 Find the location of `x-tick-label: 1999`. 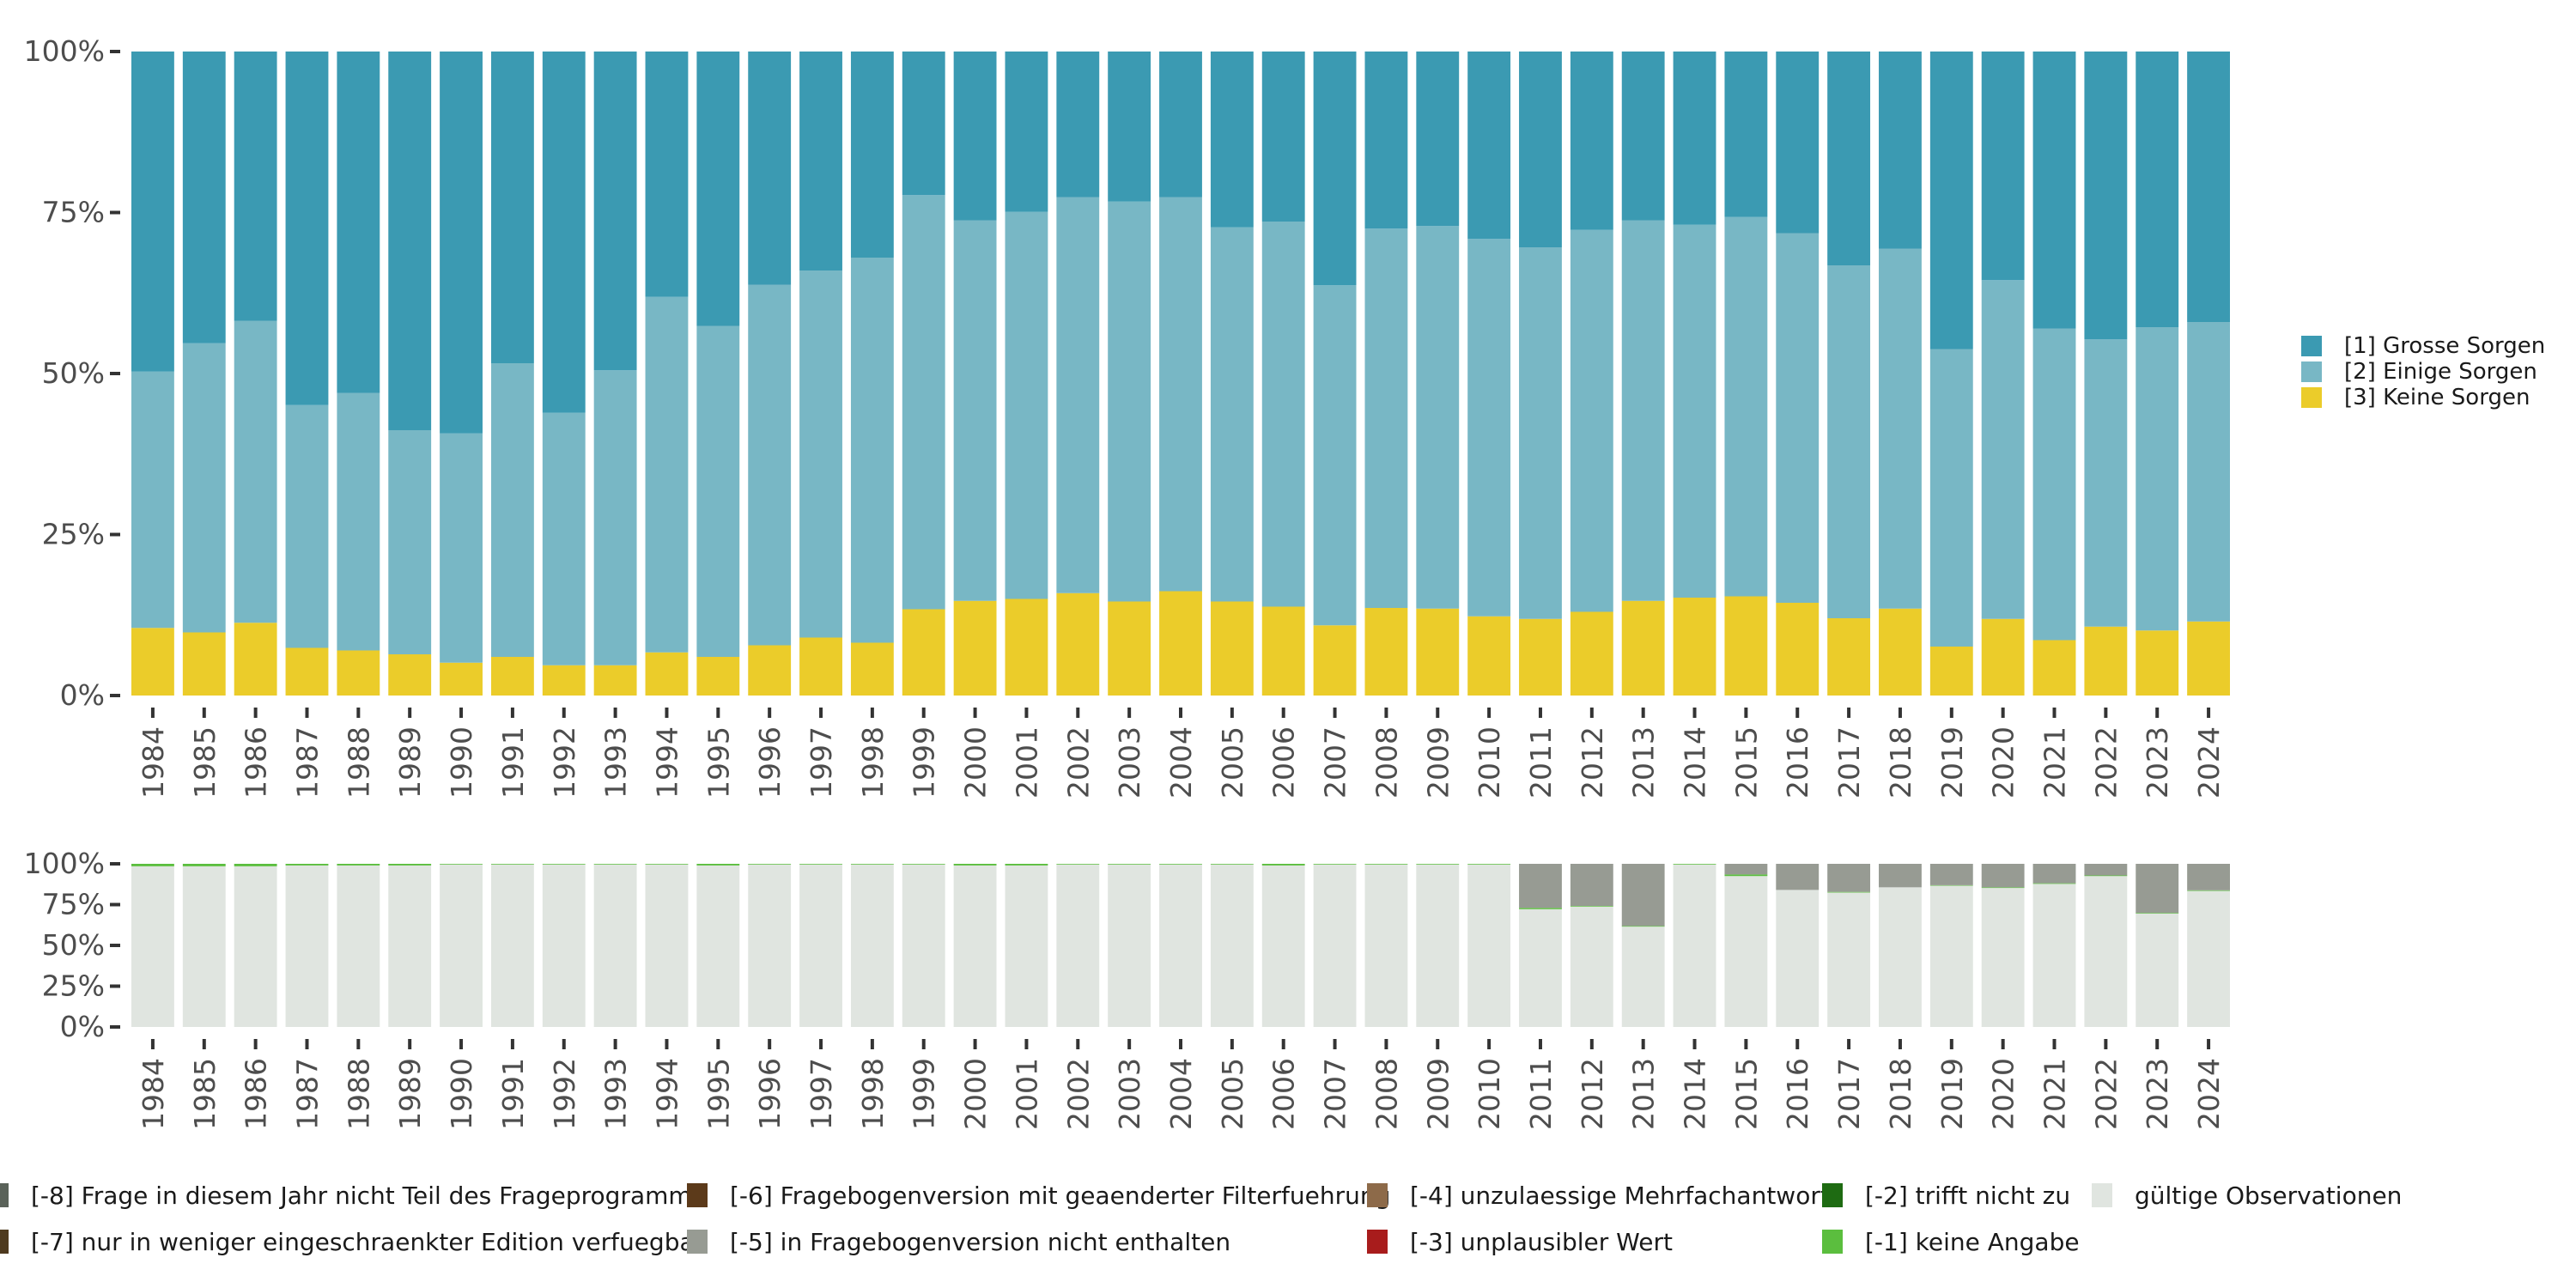

x-tick-label: 1999 is located at coordinates (925, 762).